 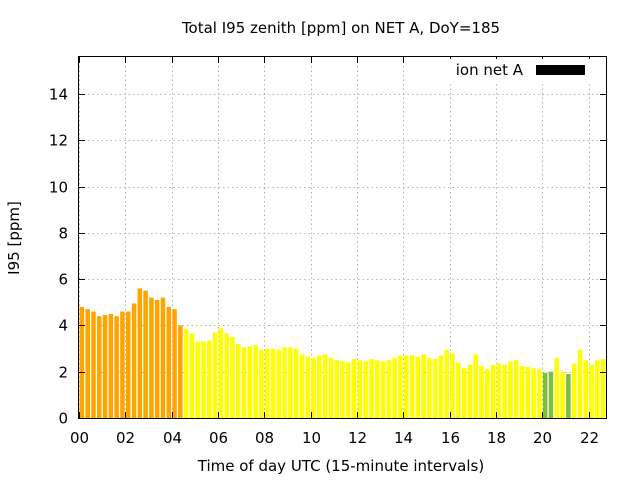 I want to click on x-tick-label: 04, so click(x=172, y=438).